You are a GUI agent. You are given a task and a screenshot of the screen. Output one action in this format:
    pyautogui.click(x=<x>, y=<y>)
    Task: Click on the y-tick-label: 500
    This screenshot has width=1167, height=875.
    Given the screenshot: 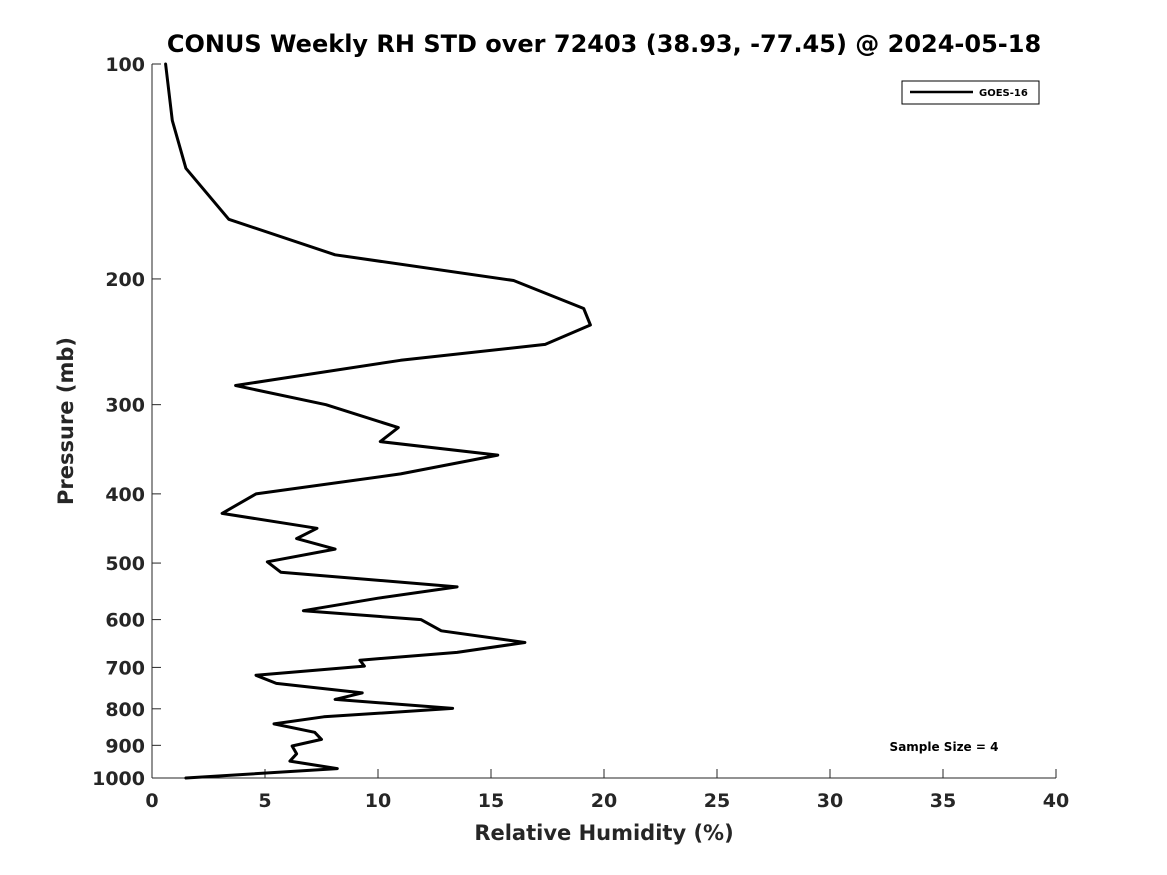 What is the action you would take?
    pyautogui.click(x=125, y=564)
    